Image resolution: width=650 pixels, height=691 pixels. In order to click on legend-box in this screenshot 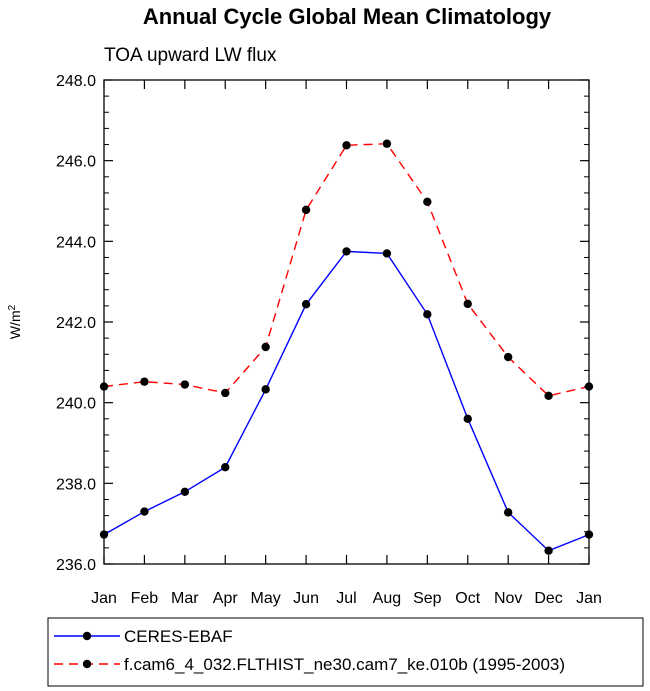, I will do `click(345, 652)`.